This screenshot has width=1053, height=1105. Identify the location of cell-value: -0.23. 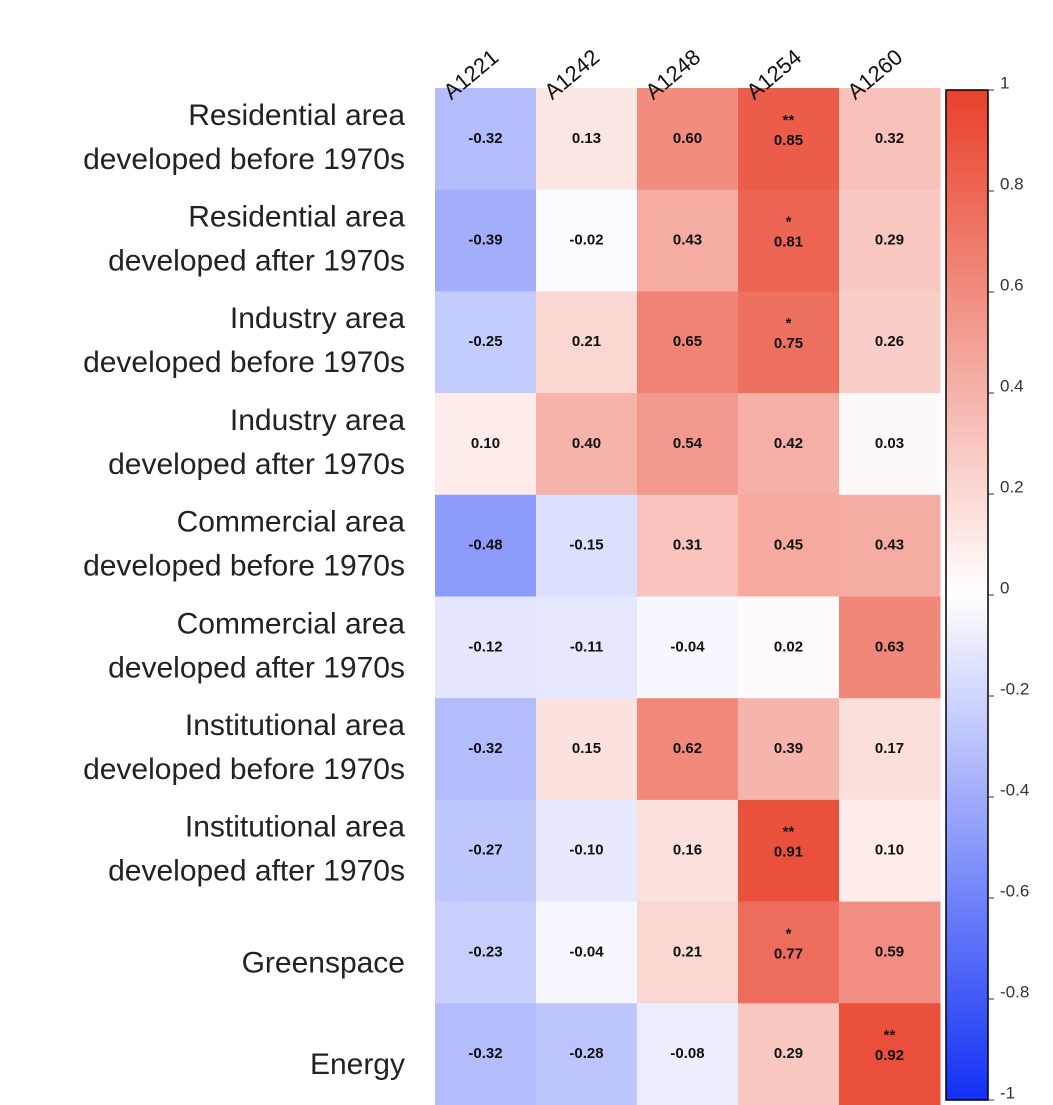
(485, 951).